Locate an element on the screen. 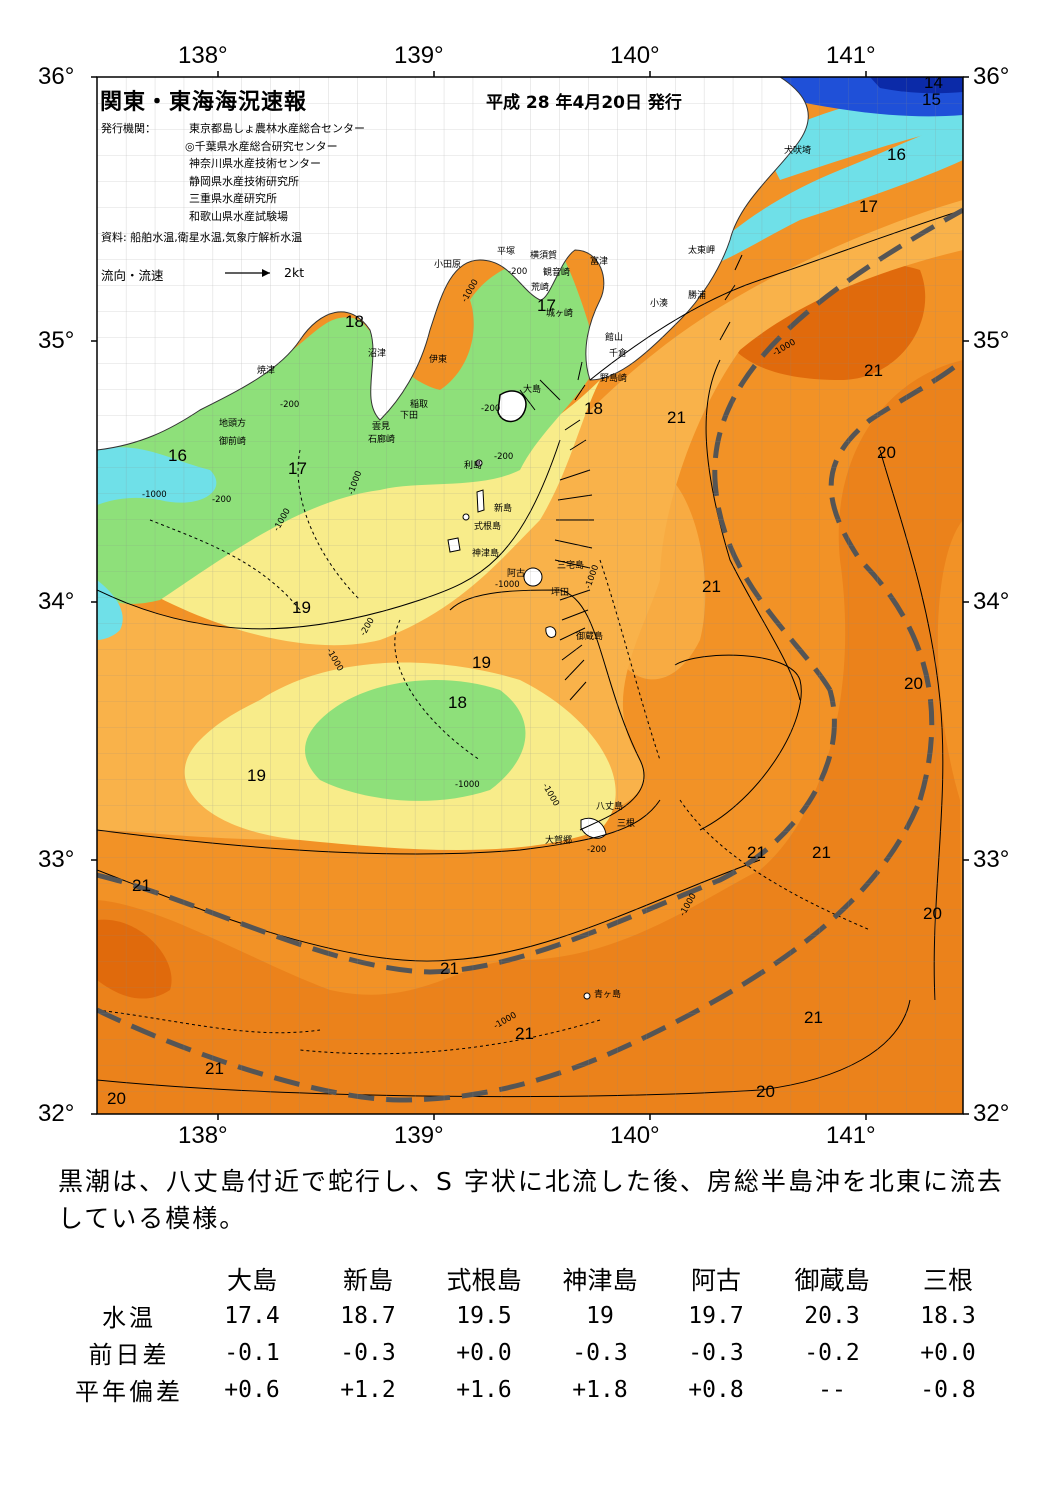  table-column-header: 新島 is located at coordinates (367, 1280).